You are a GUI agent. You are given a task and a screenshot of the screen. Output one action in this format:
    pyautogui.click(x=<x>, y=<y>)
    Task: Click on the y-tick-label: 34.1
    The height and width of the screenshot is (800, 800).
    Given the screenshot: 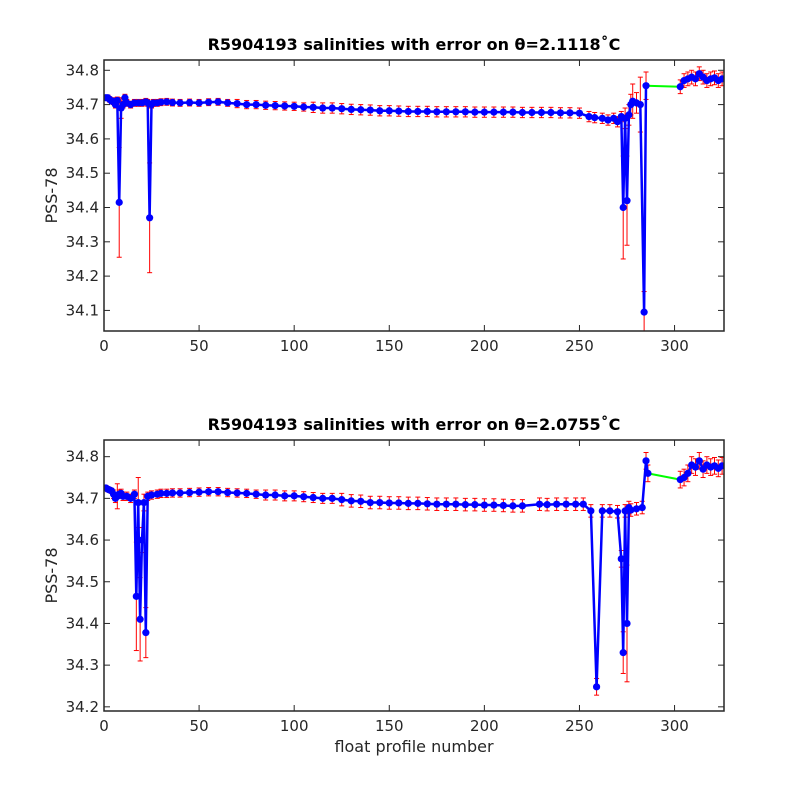 What is the action you would take?
    pyautogui.click(x=82, y=310)
    